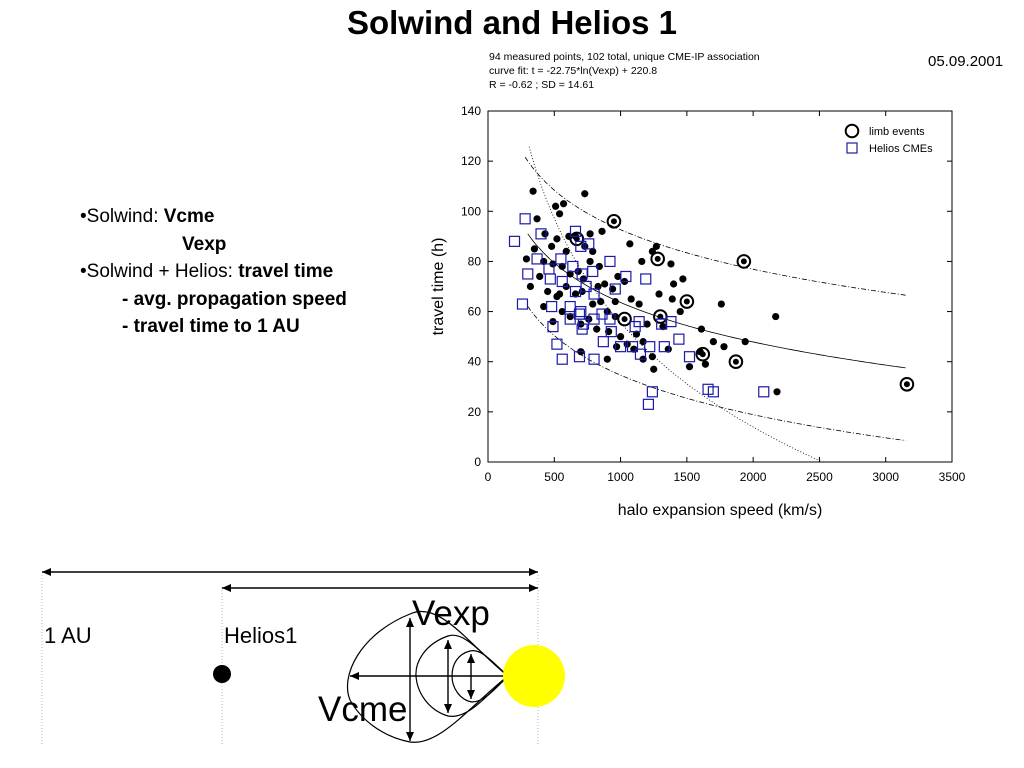 The height and width of the screenshot is (768, 1024). Describe the element at coordinates (852, 148) in the screenshot. I see `legend-helios-marker` at that location.